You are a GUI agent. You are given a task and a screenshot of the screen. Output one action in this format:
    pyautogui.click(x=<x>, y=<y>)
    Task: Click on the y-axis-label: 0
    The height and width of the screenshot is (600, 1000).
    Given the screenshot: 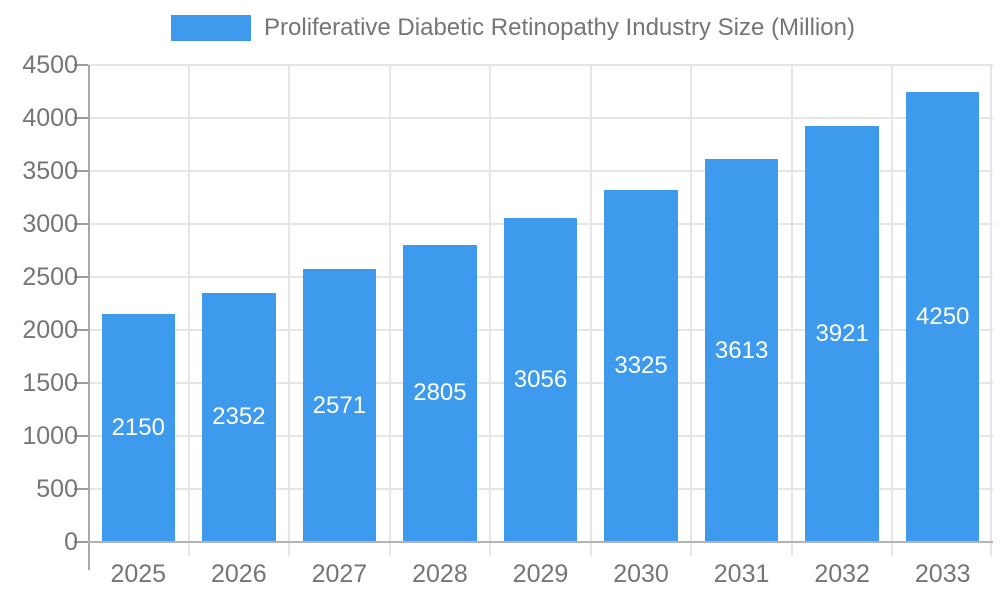 What is the action you would take?
    pyautogui.click(x=71, y=542)
    